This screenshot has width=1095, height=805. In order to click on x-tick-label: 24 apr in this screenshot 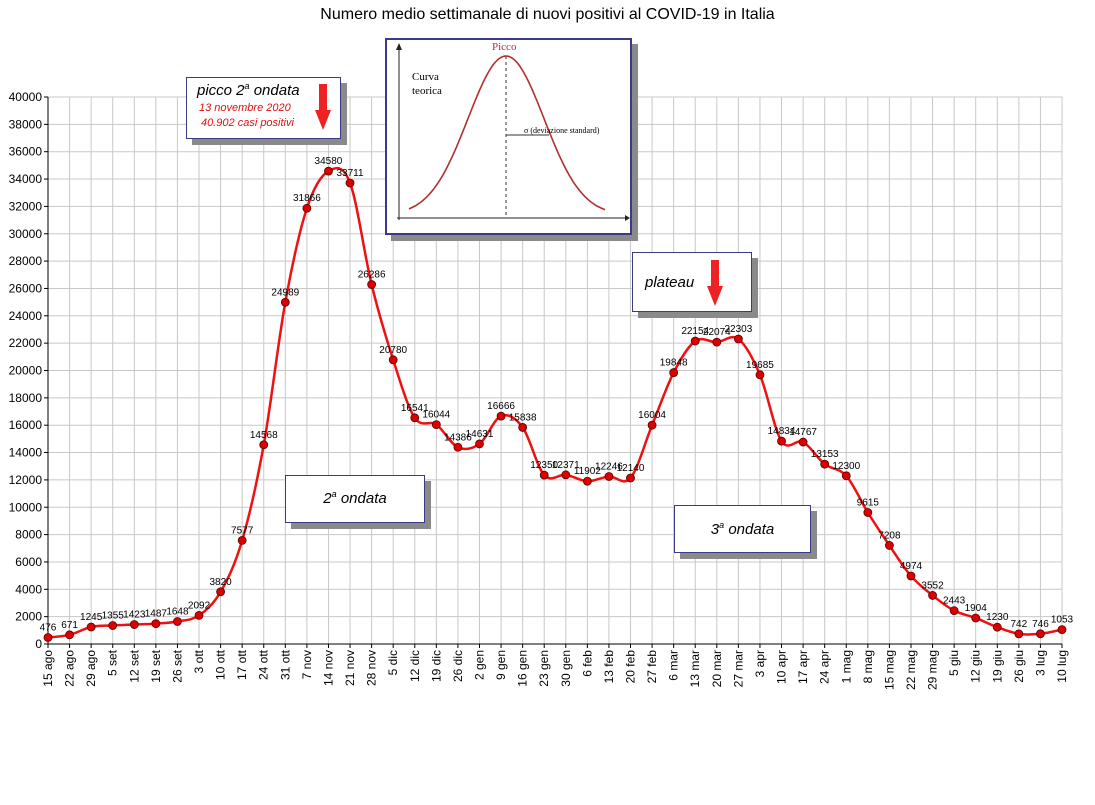, I will do `click(825, 667)`.